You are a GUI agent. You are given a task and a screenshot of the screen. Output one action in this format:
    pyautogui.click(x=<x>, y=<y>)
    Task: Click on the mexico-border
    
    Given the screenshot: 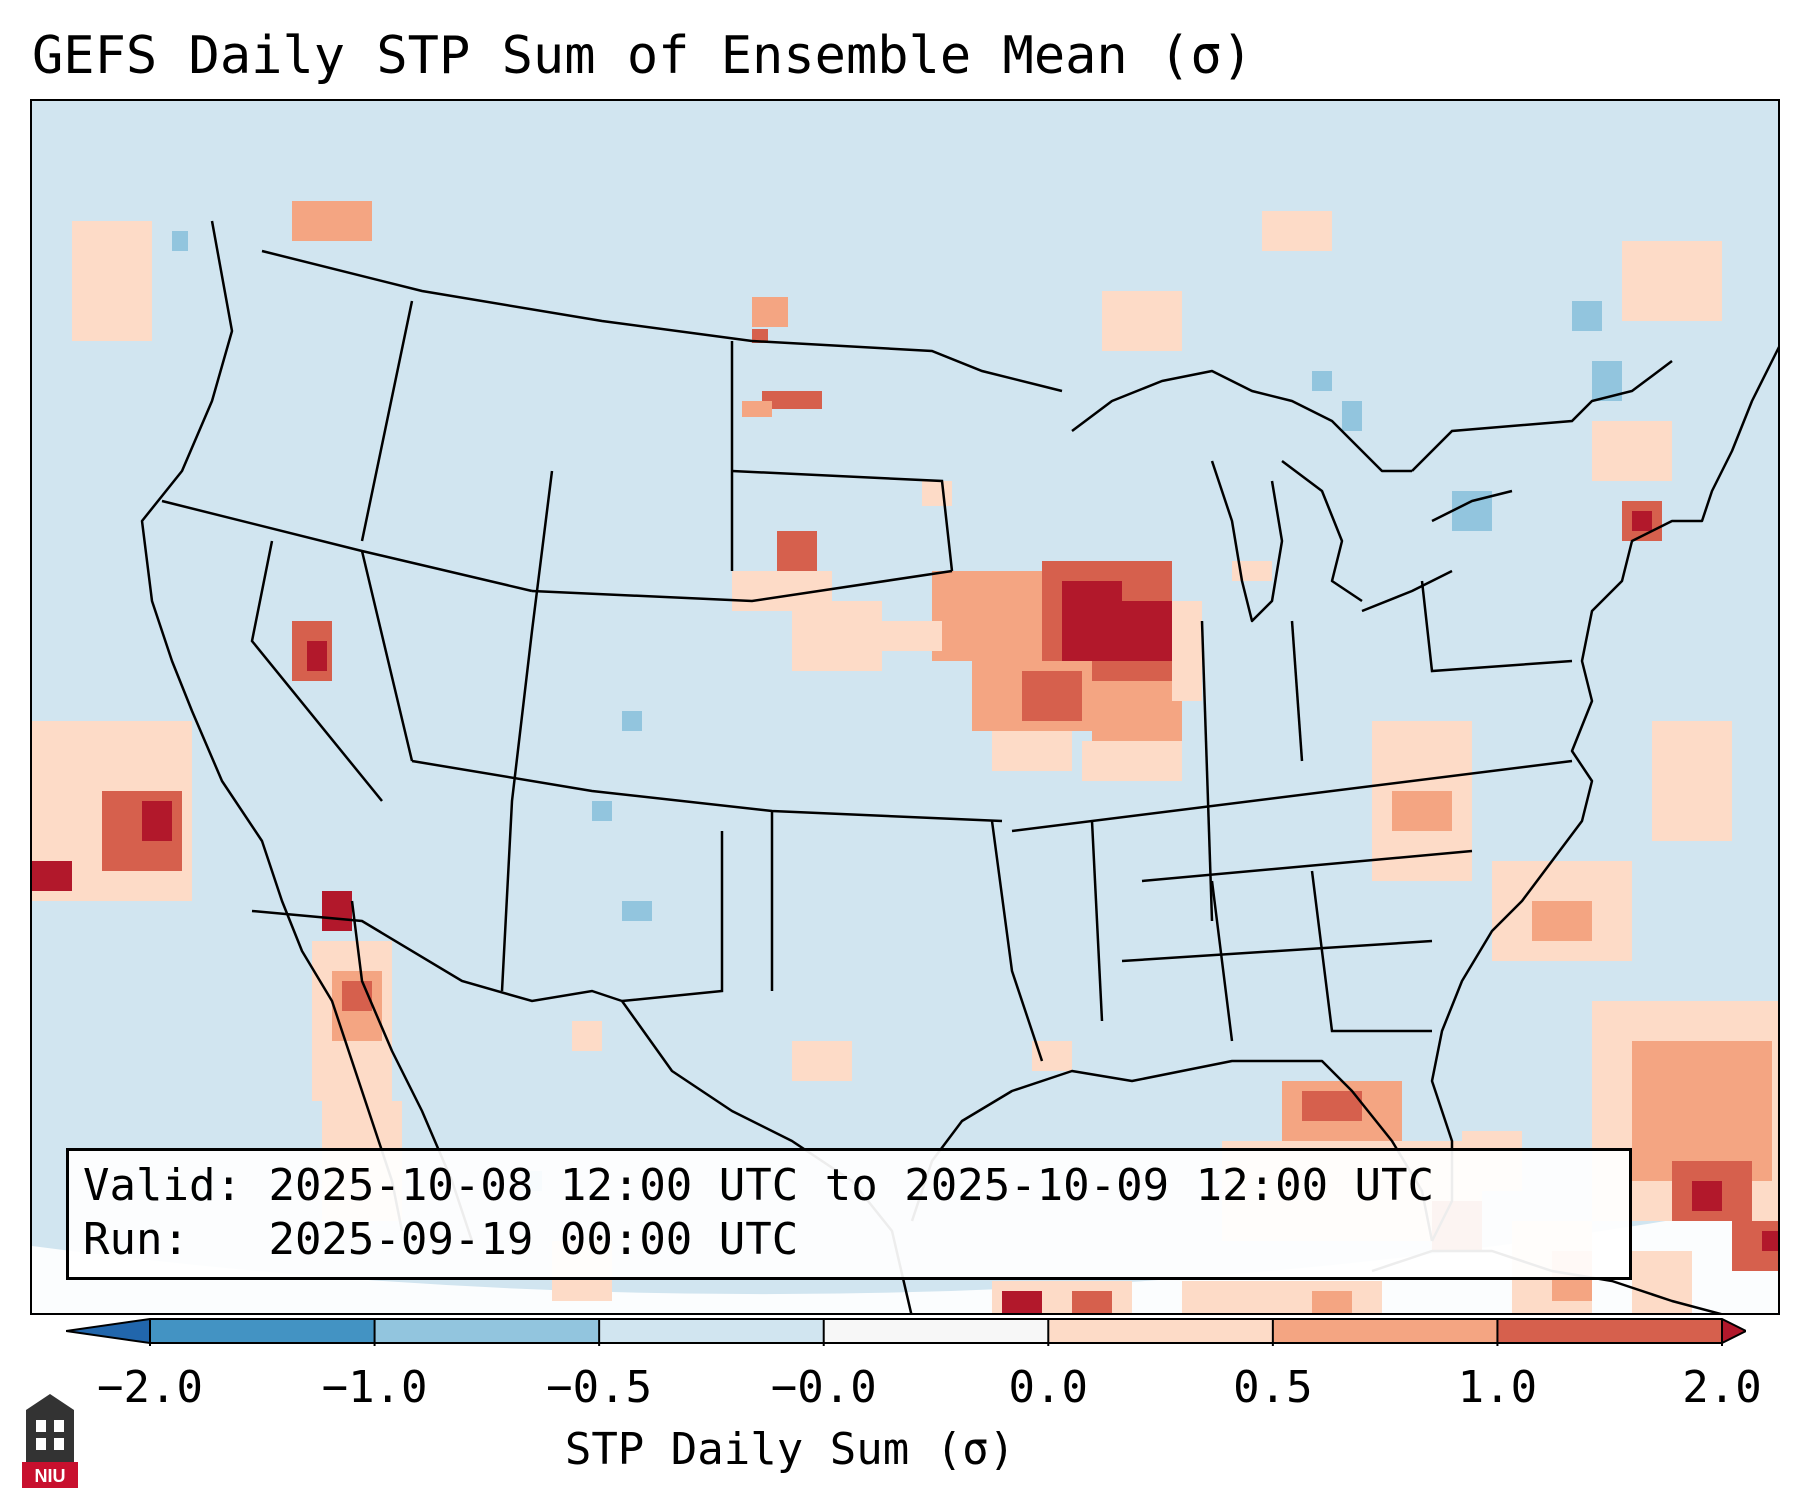 What is the action you would take?
    pyautogui.click(x=437, y=956)
    